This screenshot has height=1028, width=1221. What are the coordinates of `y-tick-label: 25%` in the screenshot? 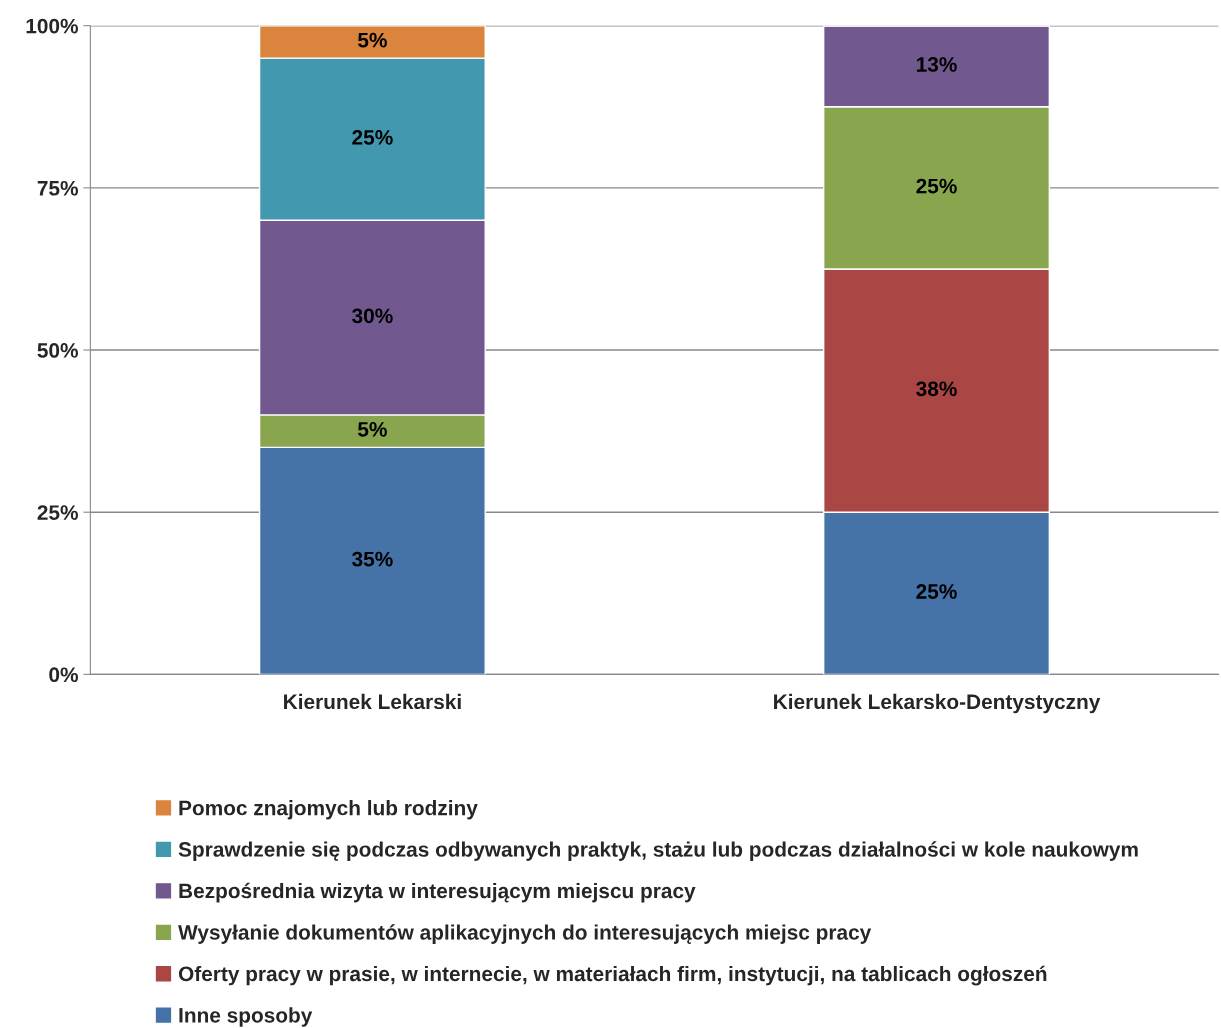 It's located at (57, 512).